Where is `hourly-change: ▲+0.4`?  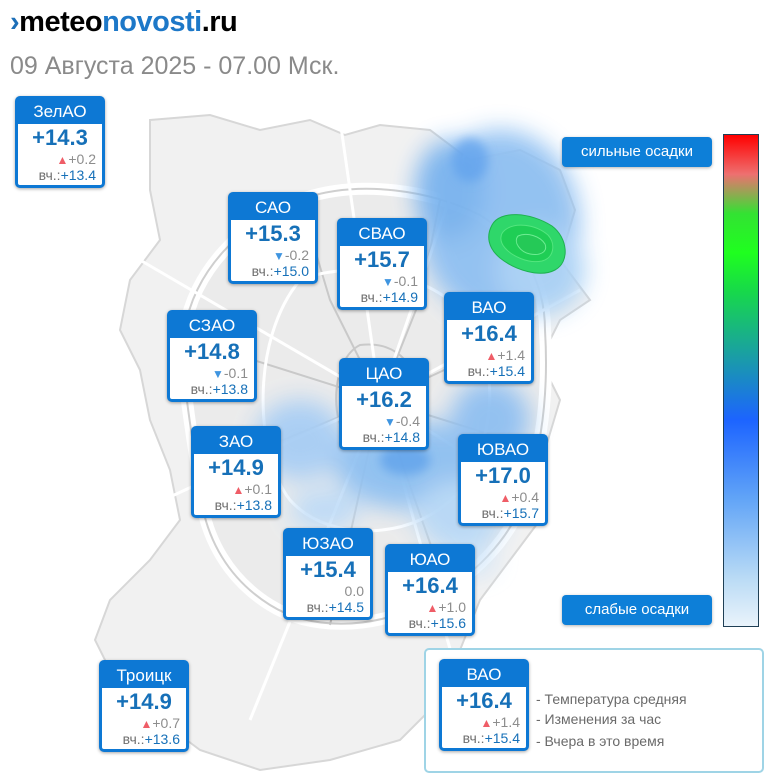
hourly-change: ▲+0.4 is located at coordinates (503, 497).